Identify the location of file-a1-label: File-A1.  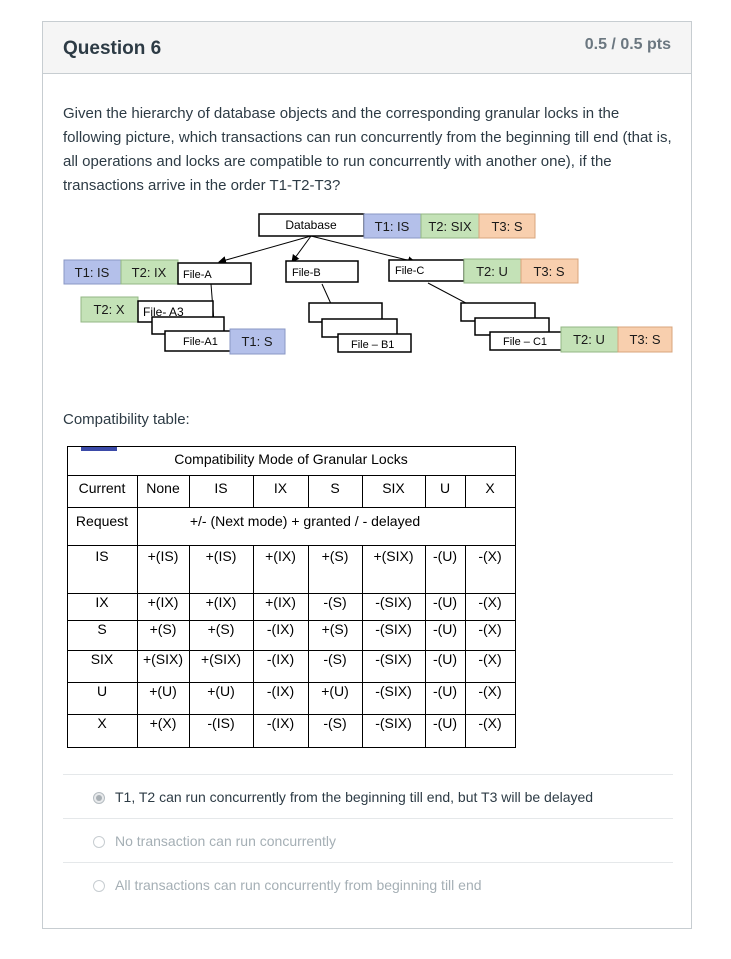
(200, 342).